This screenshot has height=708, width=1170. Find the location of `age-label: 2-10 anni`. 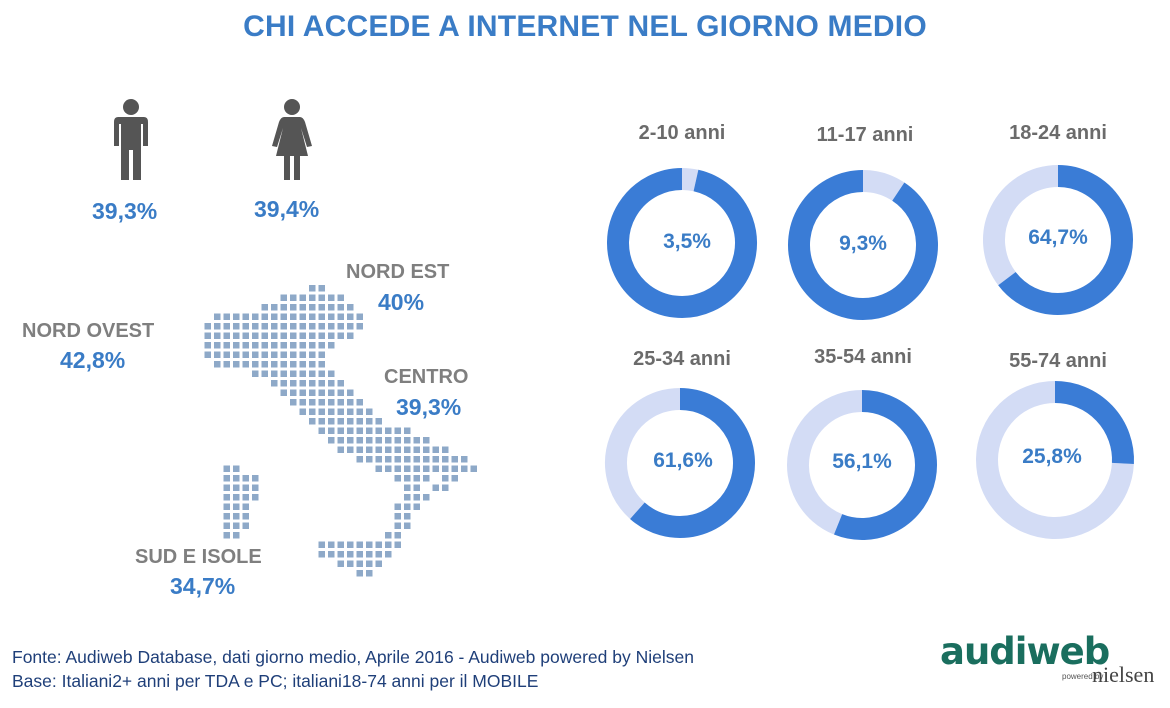

age-label: 2-10 anni is located at coordinates (682, 133).